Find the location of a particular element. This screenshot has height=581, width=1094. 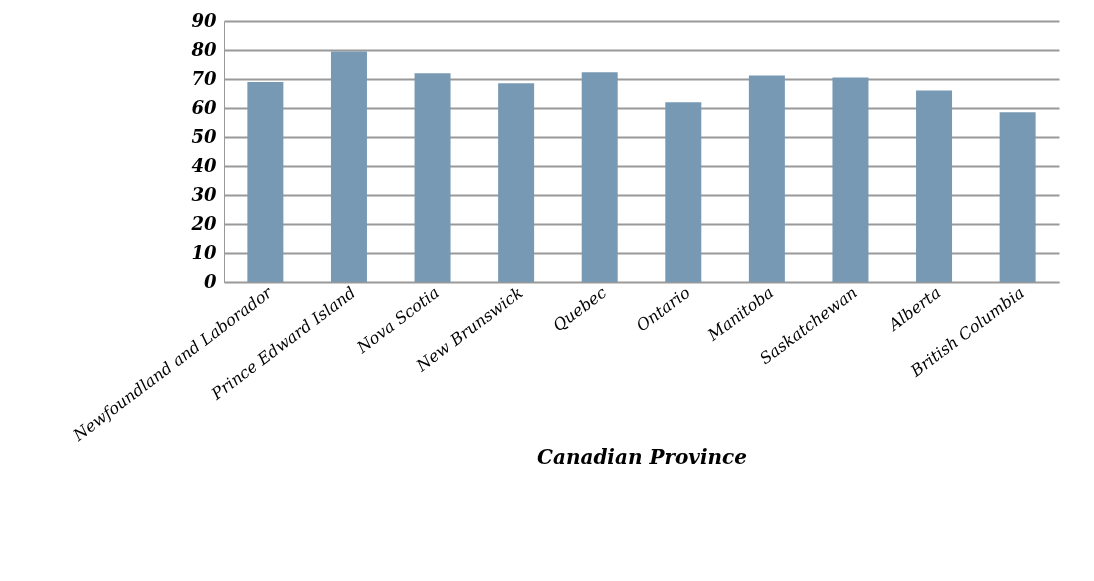

y-tick-label: 50 is located at coordinates (204, 136).